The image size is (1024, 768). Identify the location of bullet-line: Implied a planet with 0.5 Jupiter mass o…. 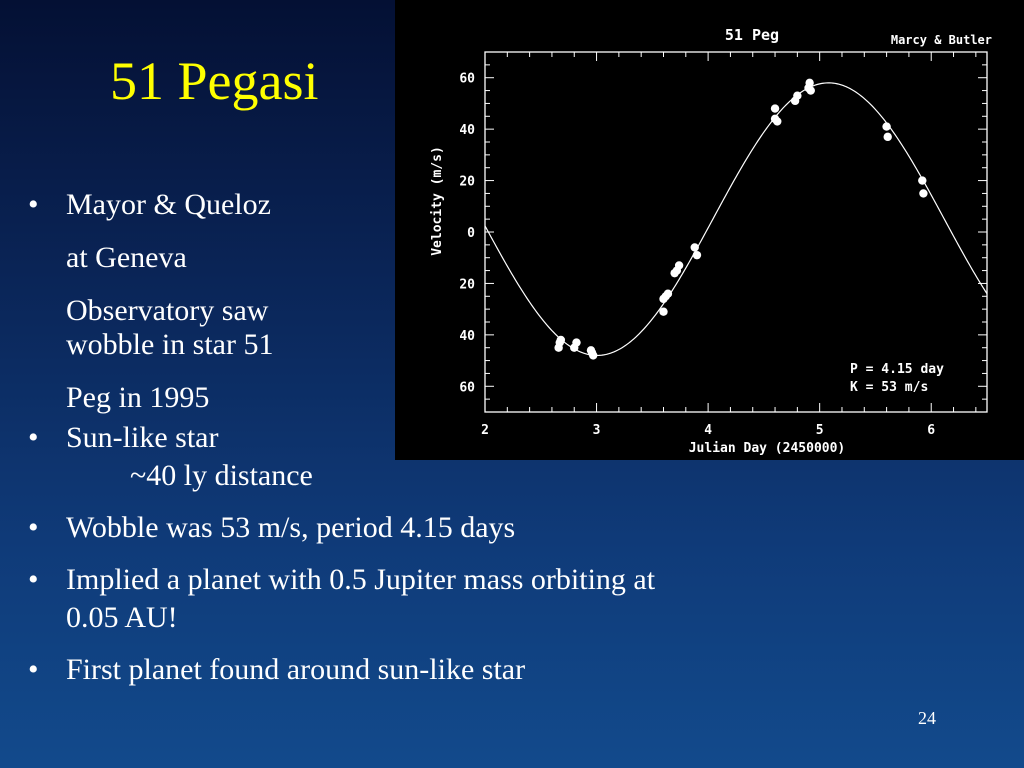
(361, 579).